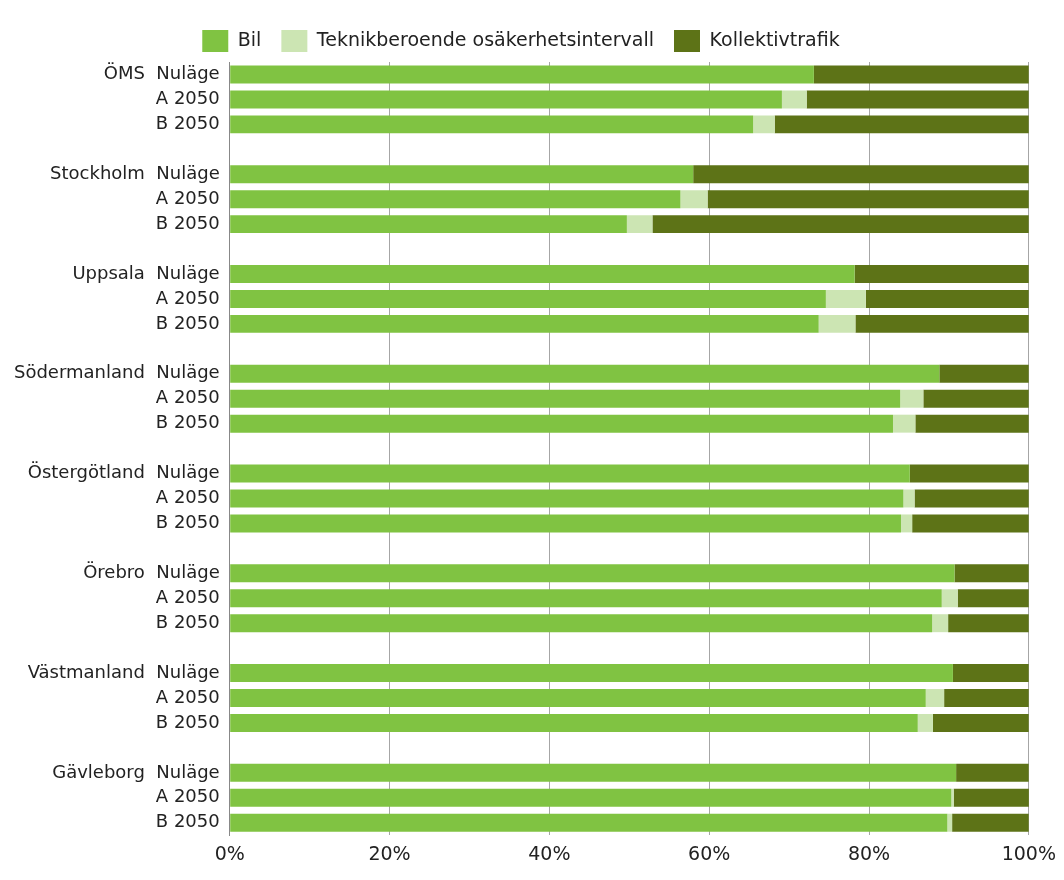 The width and height of the screenshot is (1064, 880). Describe the element at coordinates (151, 571) in the screenshot. I see `y-tick-label: Örebro Nuläge` at that location.